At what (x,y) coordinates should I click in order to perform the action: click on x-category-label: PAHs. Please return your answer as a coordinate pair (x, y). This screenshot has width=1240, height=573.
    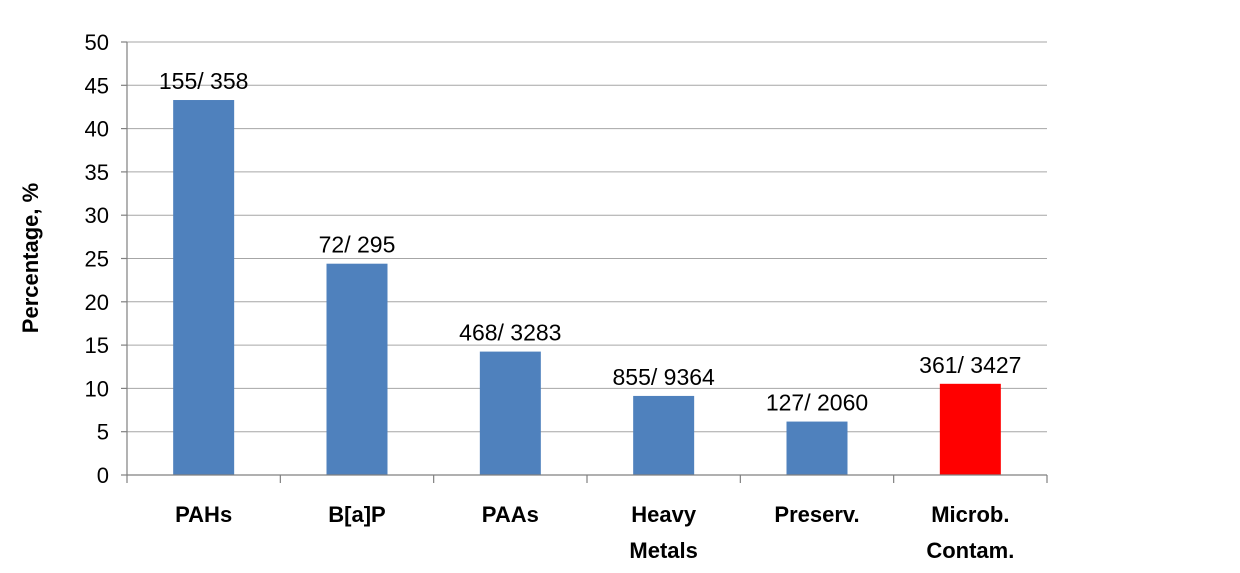
    Looking at the image, I should click on (203, 514).